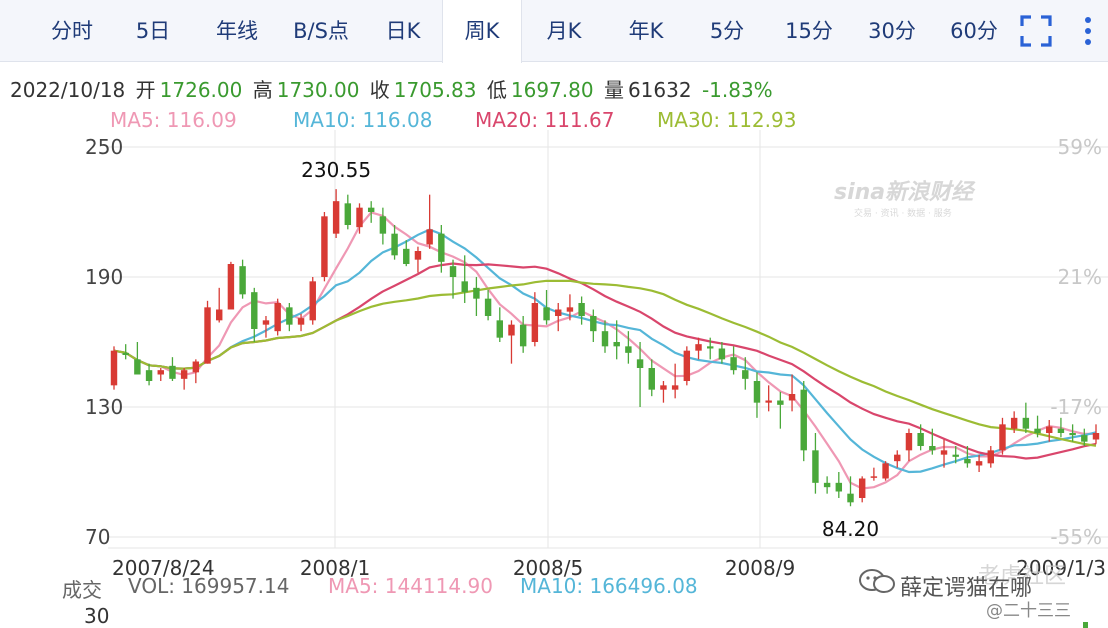 Image resolution: width=1108 pixels, height=628 pixels. Describe the element at coordinates (966, 588) in the screenshot. I see `author-watermark: 薛定谔猫在哪` at that location.